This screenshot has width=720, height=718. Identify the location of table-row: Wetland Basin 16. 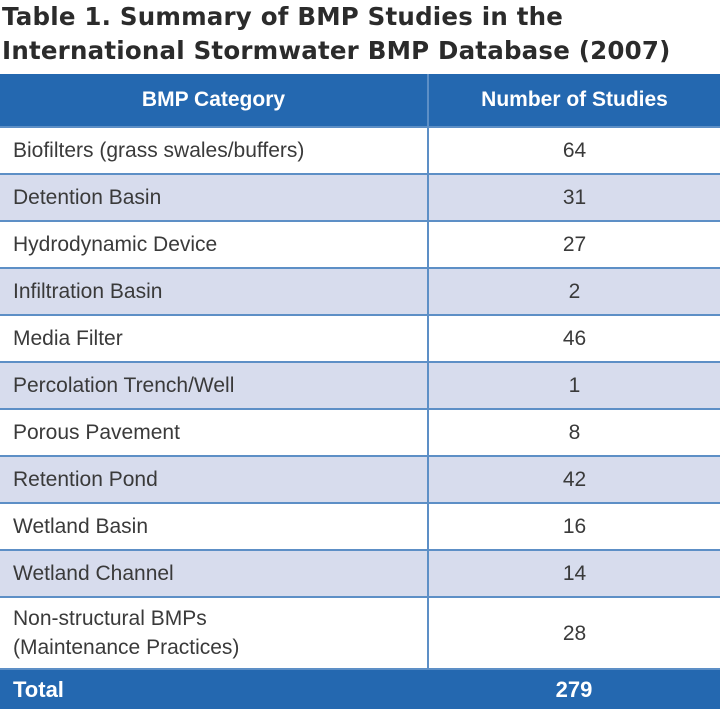
(360, 527).